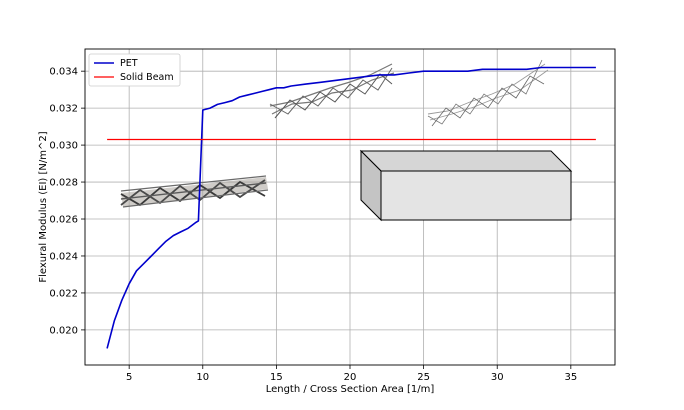  What do you see at coordinates (129, 63) in the screenshot?
I see `legend-label-pet: PET` at bounding box center [129, 63].